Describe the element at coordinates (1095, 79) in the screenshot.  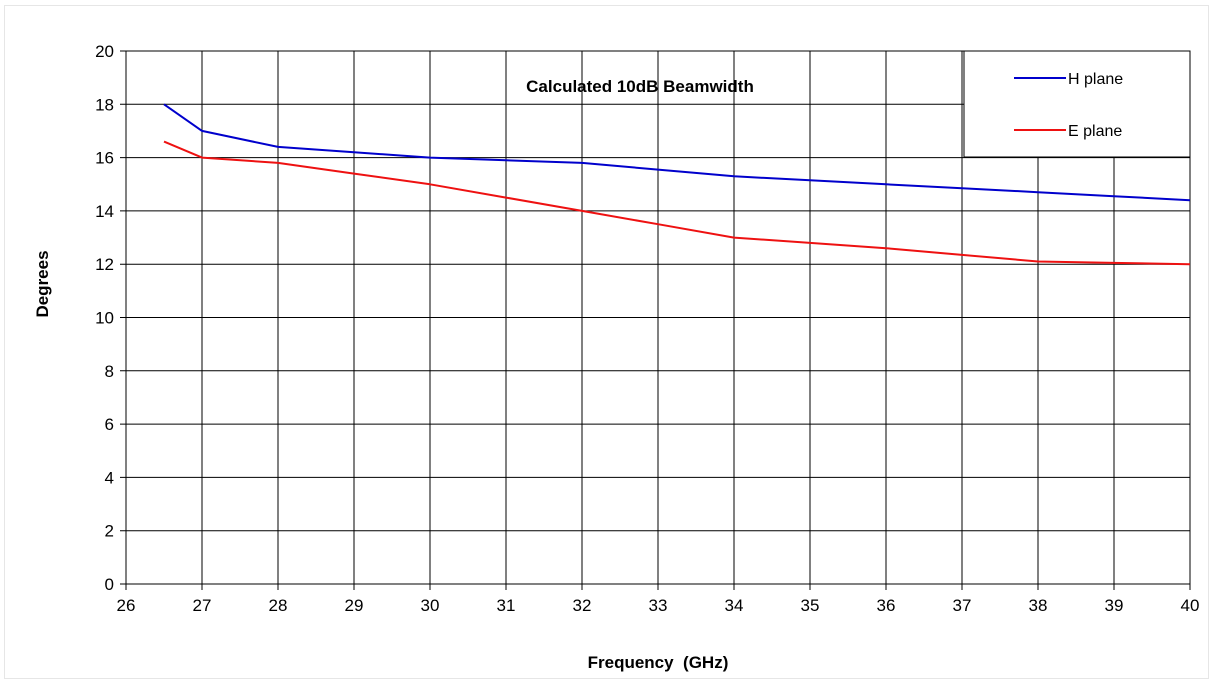
I see `legend-label-h-plane: H plane` at that location.